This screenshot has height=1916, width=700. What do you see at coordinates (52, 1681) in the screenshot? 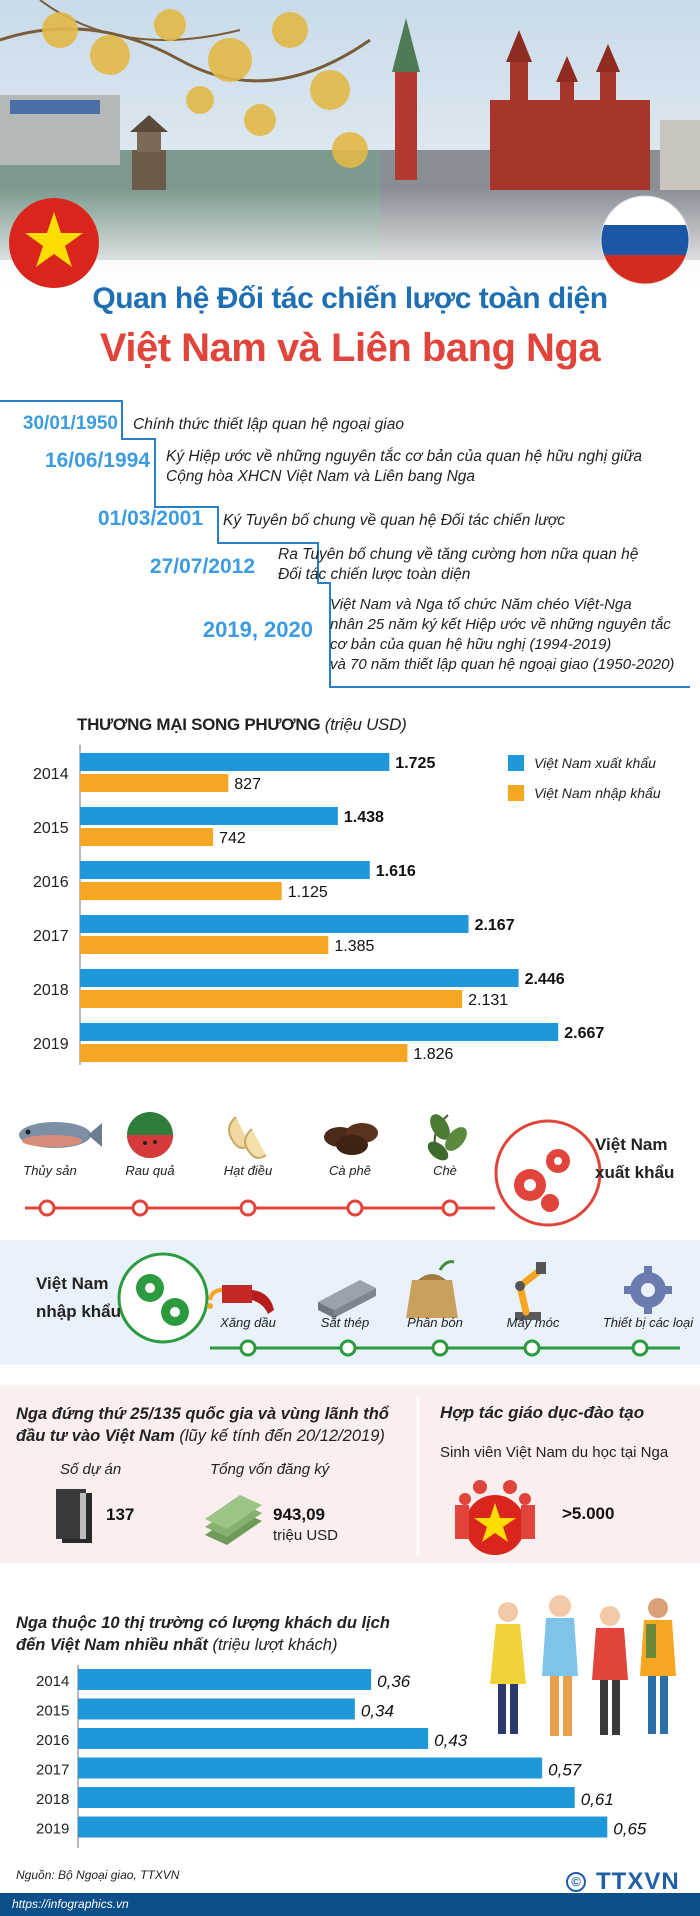
I see `tourism-year-label: 2014` at bounding box center [52, 1681].